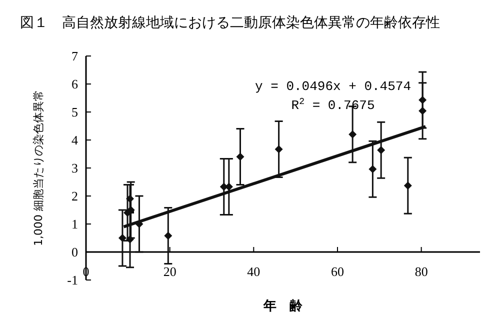 This screenshot has height=323, width=500. What do you see at coordinates (169, 271) in the screenshot?
I see `x-tick-label: 20` at bounding box center [169, 271].